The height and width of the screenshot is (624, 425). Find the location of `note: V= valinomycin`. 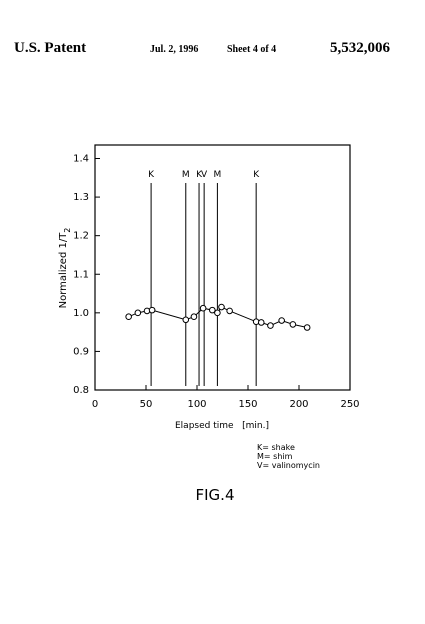

note: V= valinomycin is located at coordinates (288, 465).